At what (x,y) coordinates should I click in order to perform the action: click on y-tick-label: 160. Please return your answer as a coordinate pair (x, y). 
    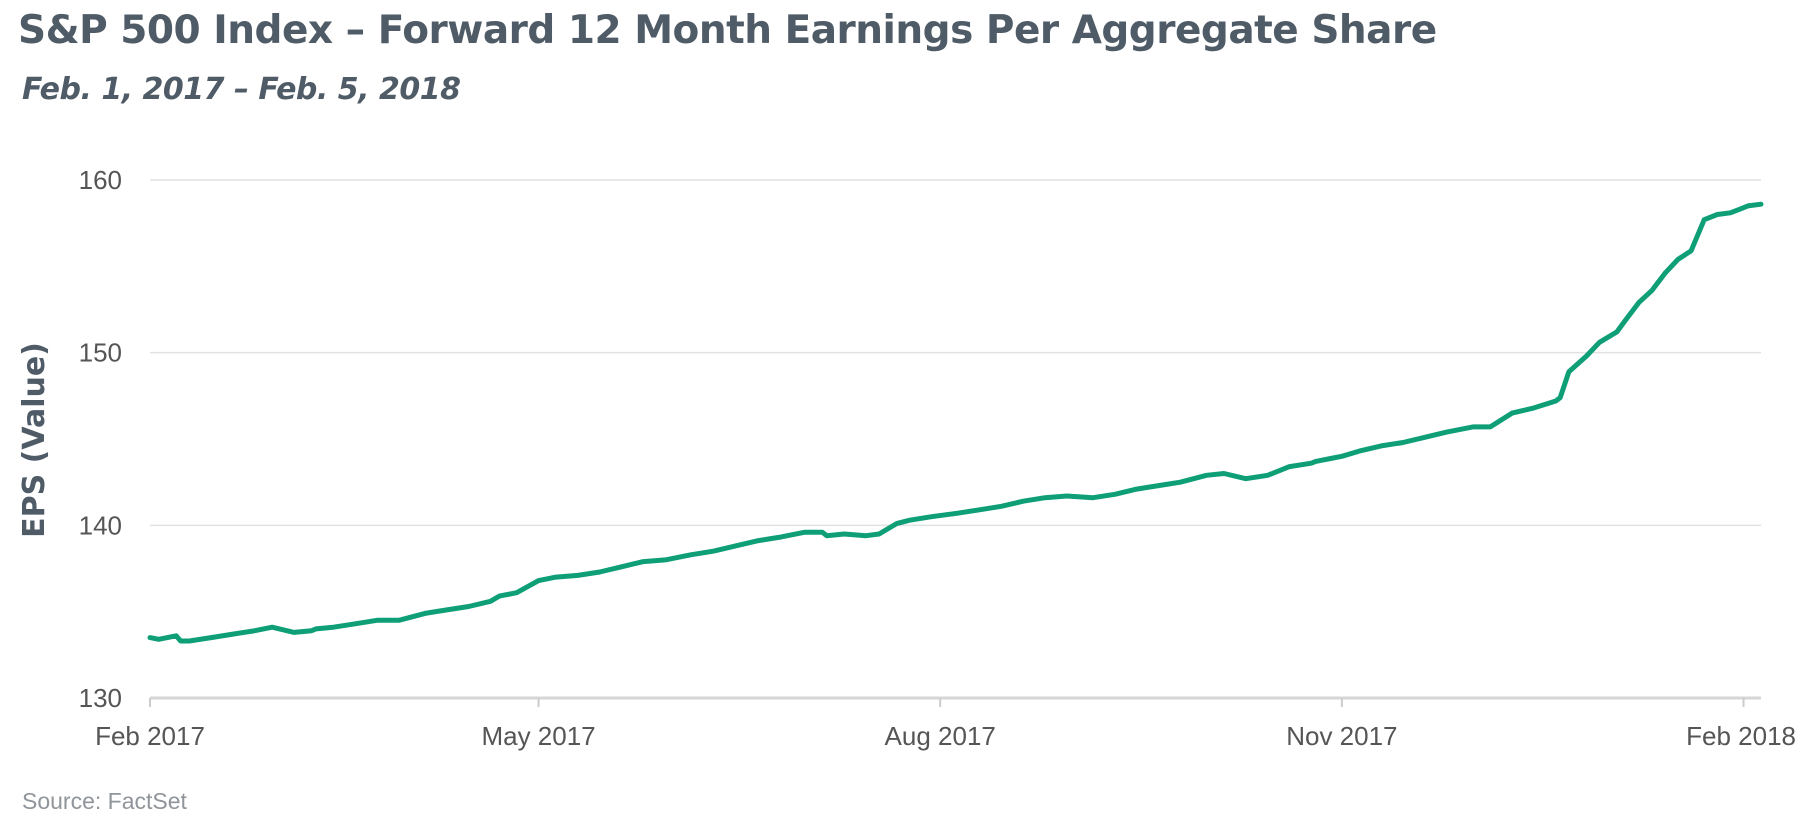
    Looking at the image, I should click on (100, 180).